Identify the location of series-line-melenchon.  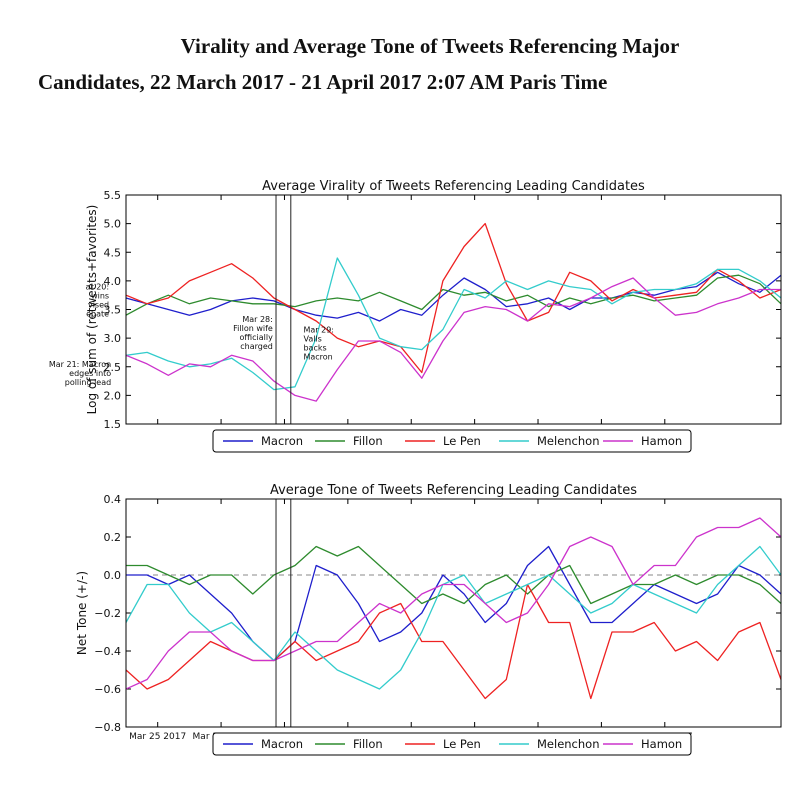
(453, 324).